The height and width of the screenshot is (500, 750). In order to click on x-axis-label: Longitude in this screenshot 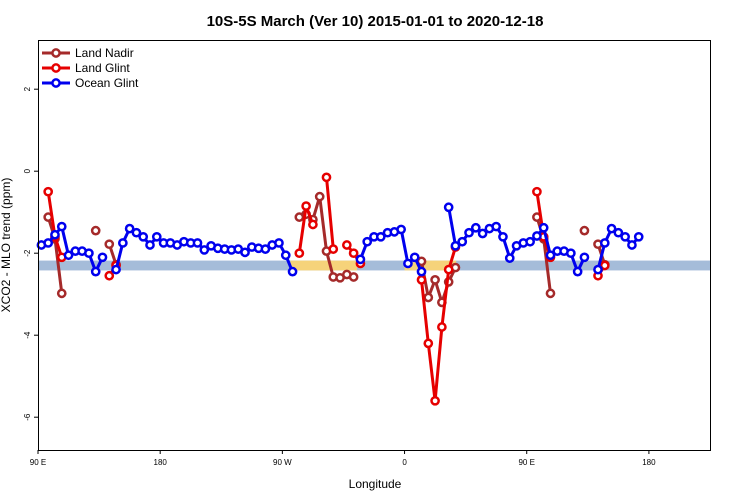, I will do `click(375, 484)`.